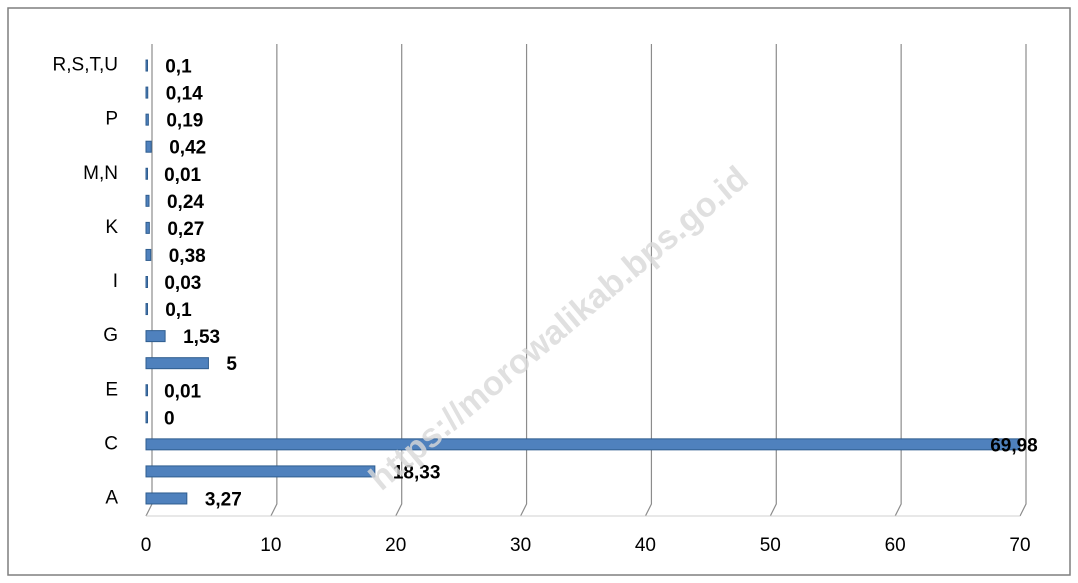 The width and height of the screenshot is (1078, 583). What do you see at coordinates (185, 202) in the screenshot?
I see `value-label: 0,24` at bounding box center [185, 202].